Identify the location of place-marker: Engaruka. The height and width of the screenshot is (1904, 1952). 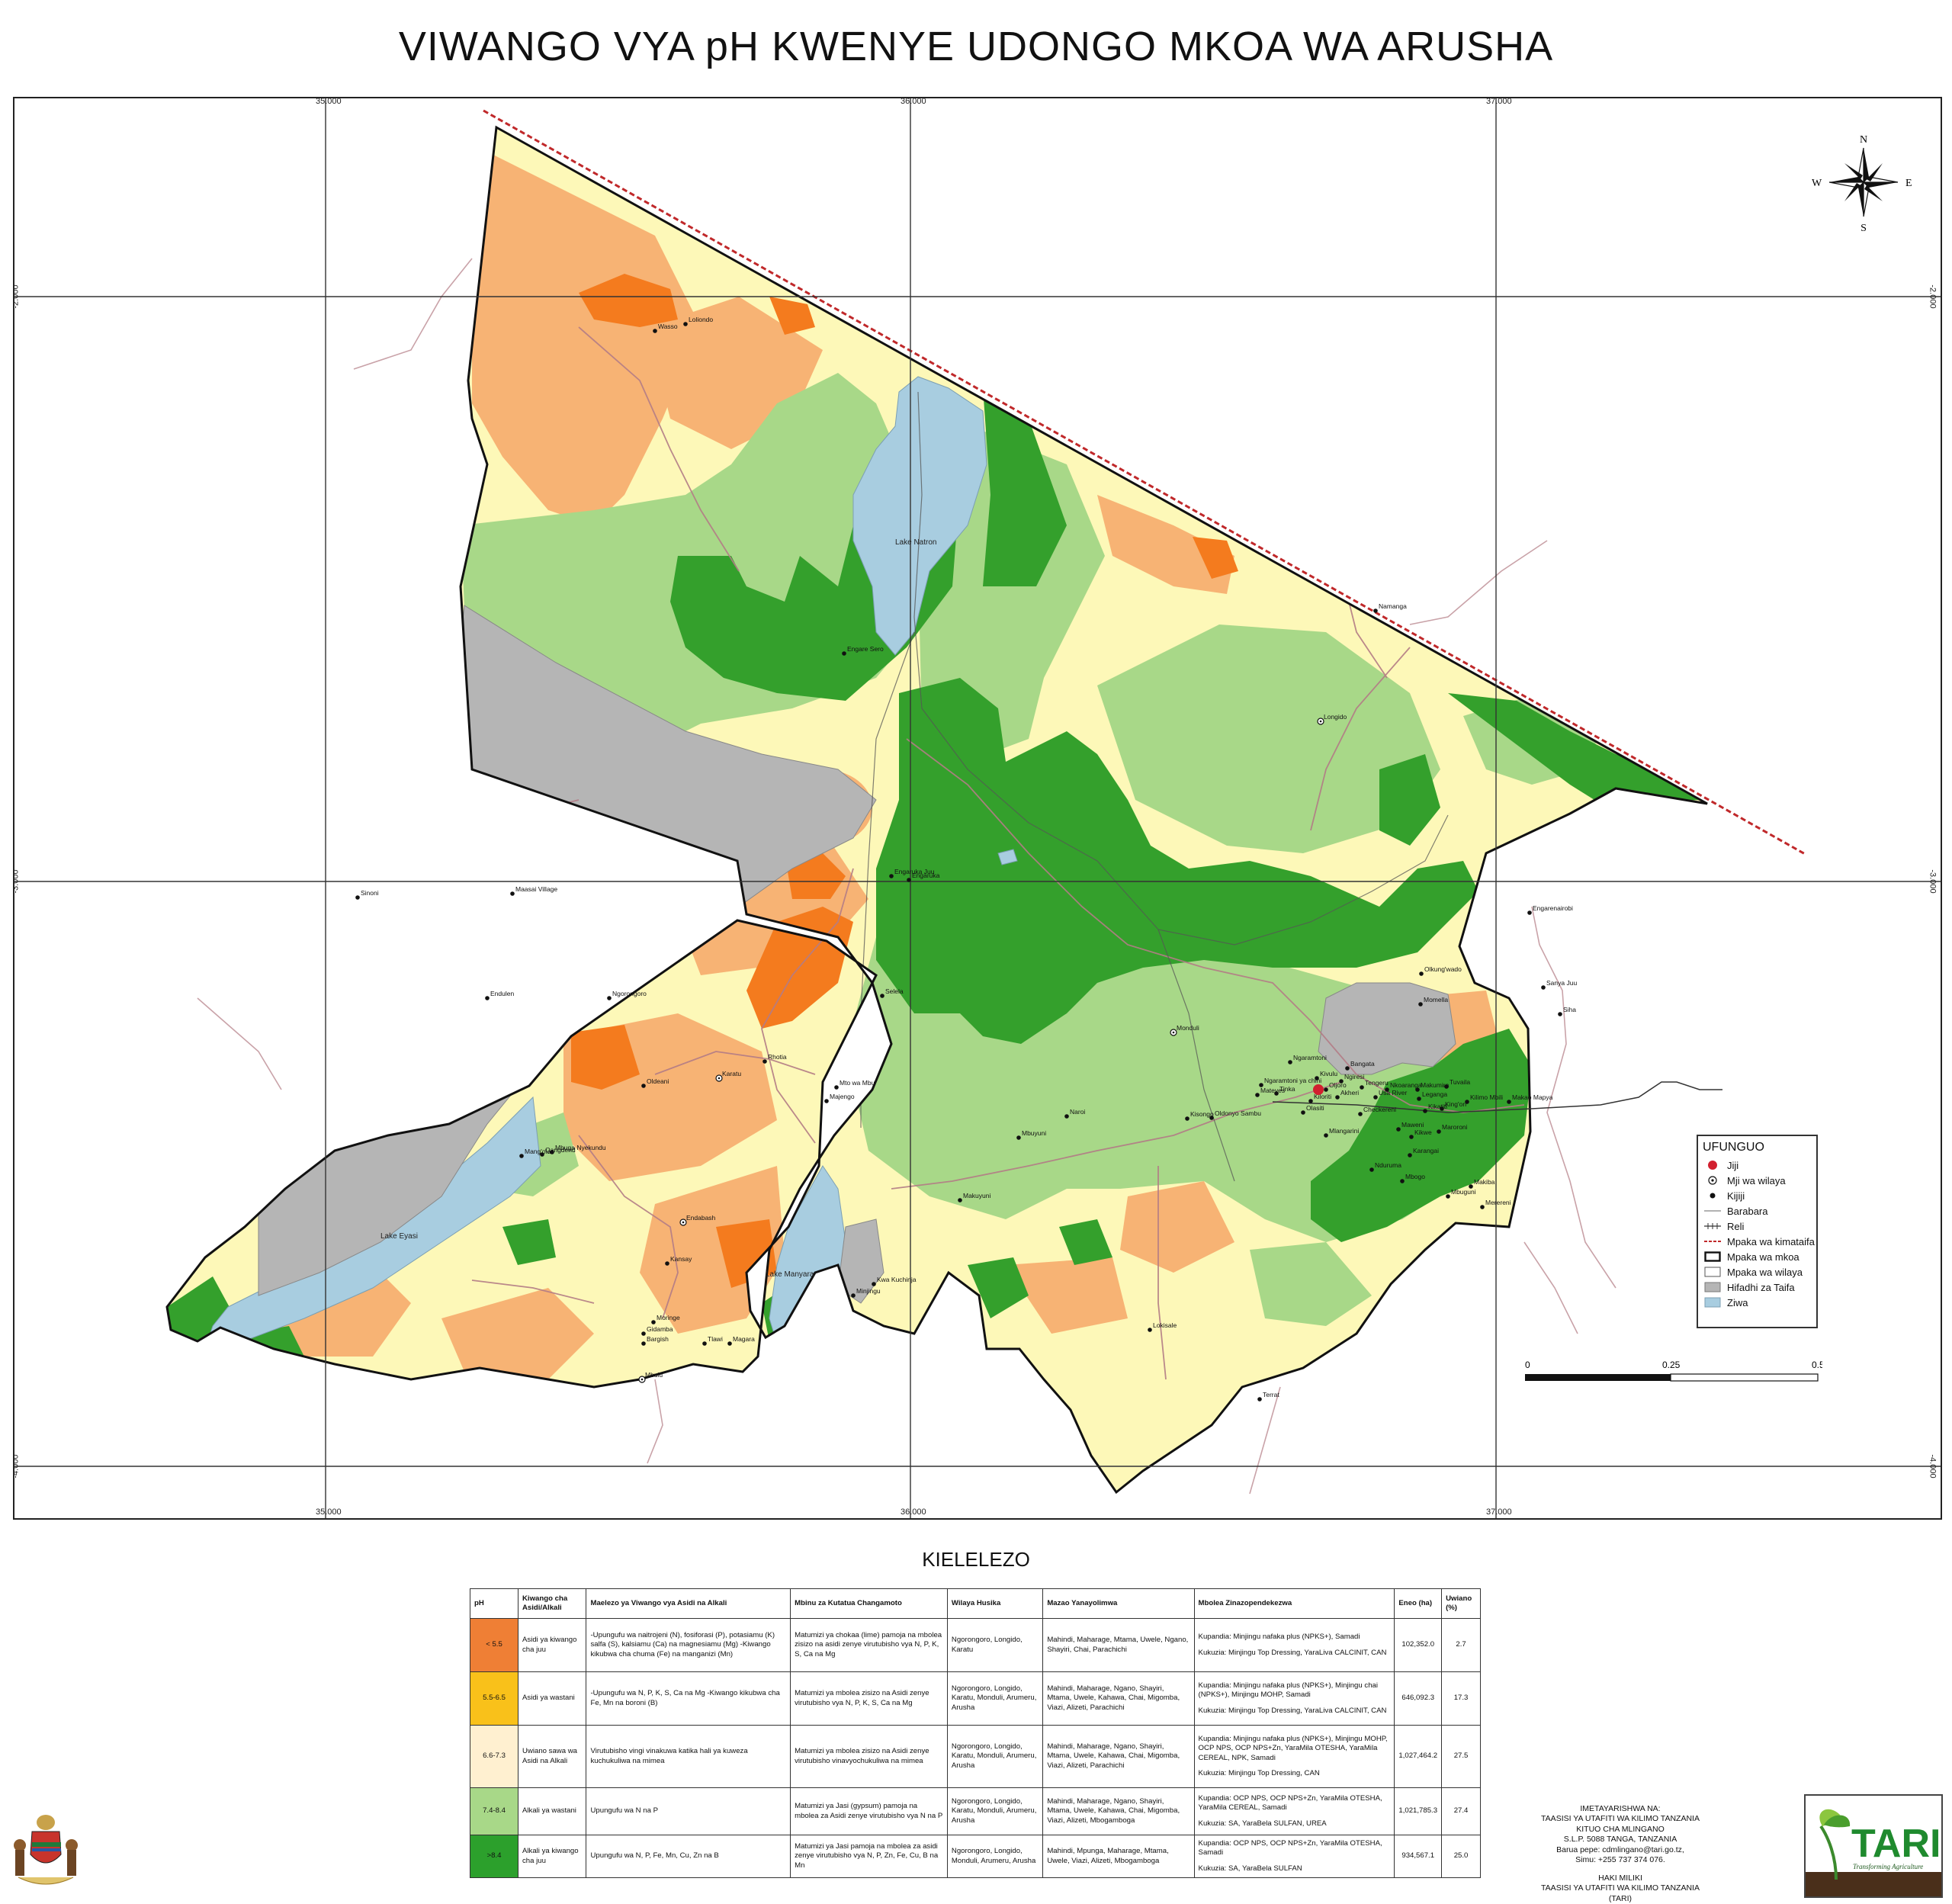
(923, 877).